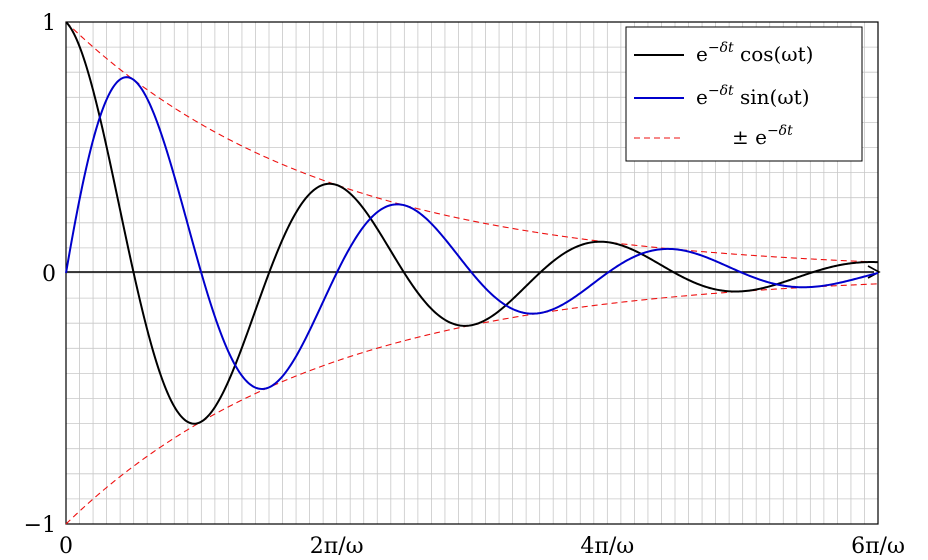 Image resolution: width=928 pixels, height=560 pixels. What do you see at coordinates (337, 546) in the screenshot?
I see `x-tick-label: 2π/ω` at bounding box center [337, 546].